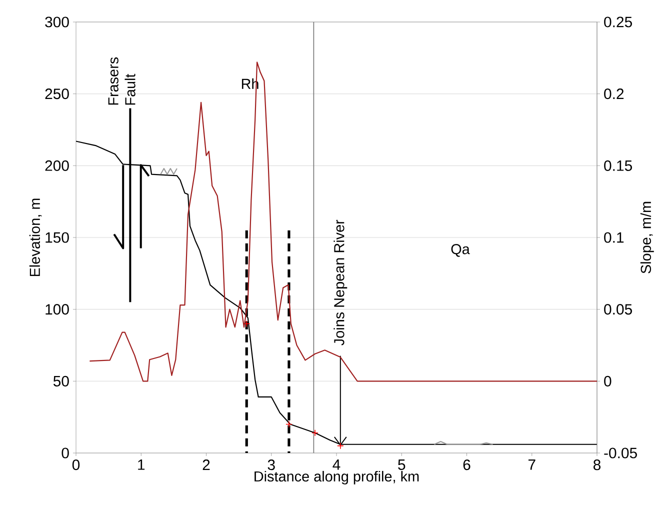  Describe the element at coordinates (466, 465) in the screenshot. I see `x-tick-label: 6` at that location.